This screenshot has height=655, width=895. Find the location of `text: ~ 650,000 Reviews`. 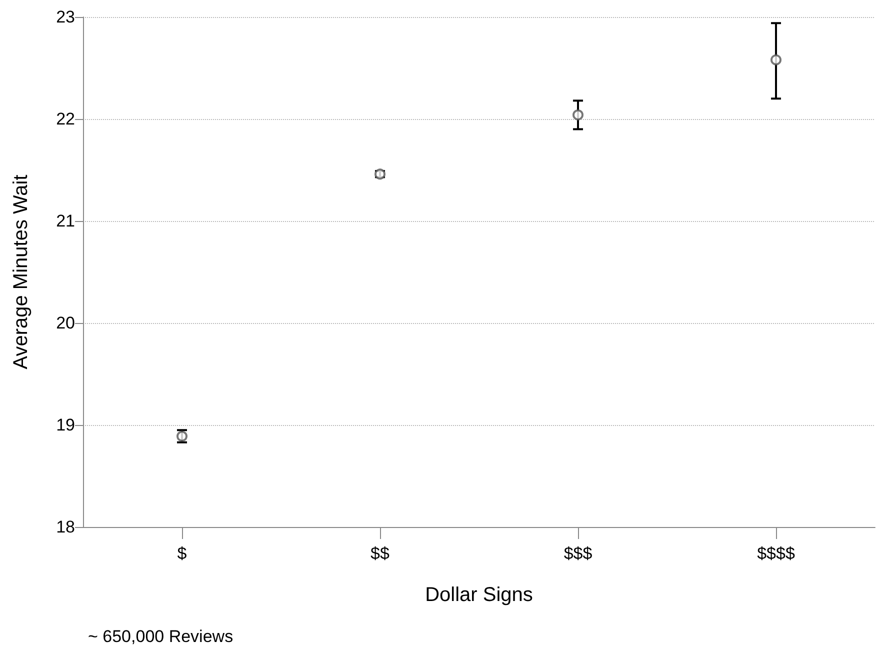

text: ~ 650,000 Reviews is located at coordinates (161, 636).